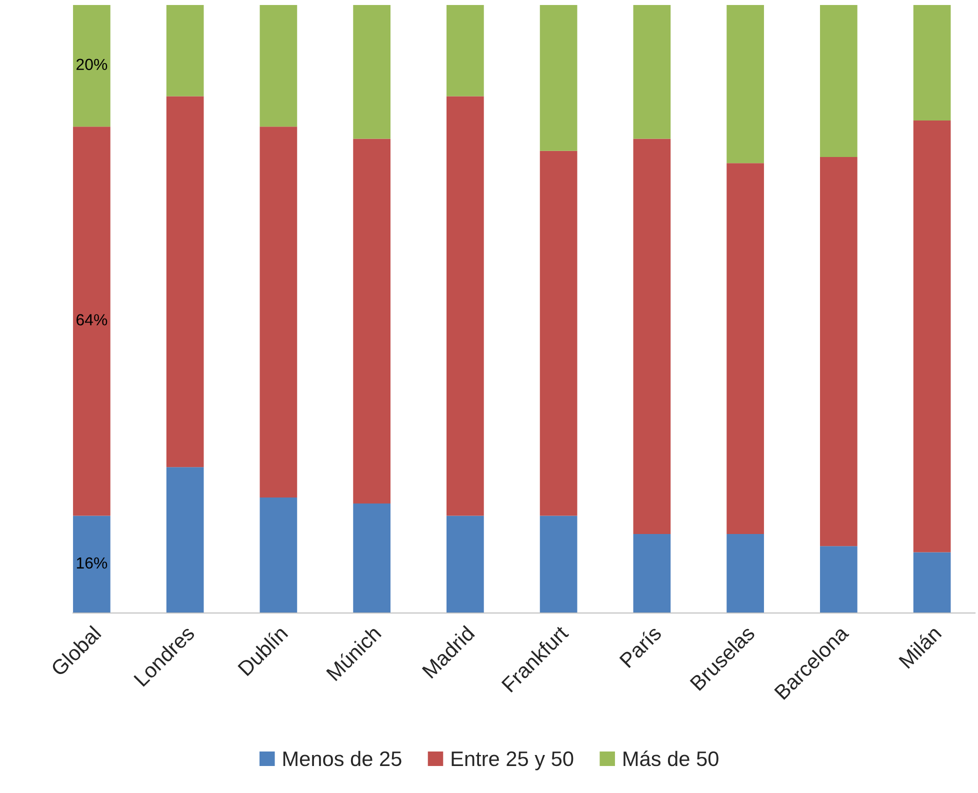 This screenshot has width=978, height=793. I want to click on data-label: 64%, so click(92, 320).